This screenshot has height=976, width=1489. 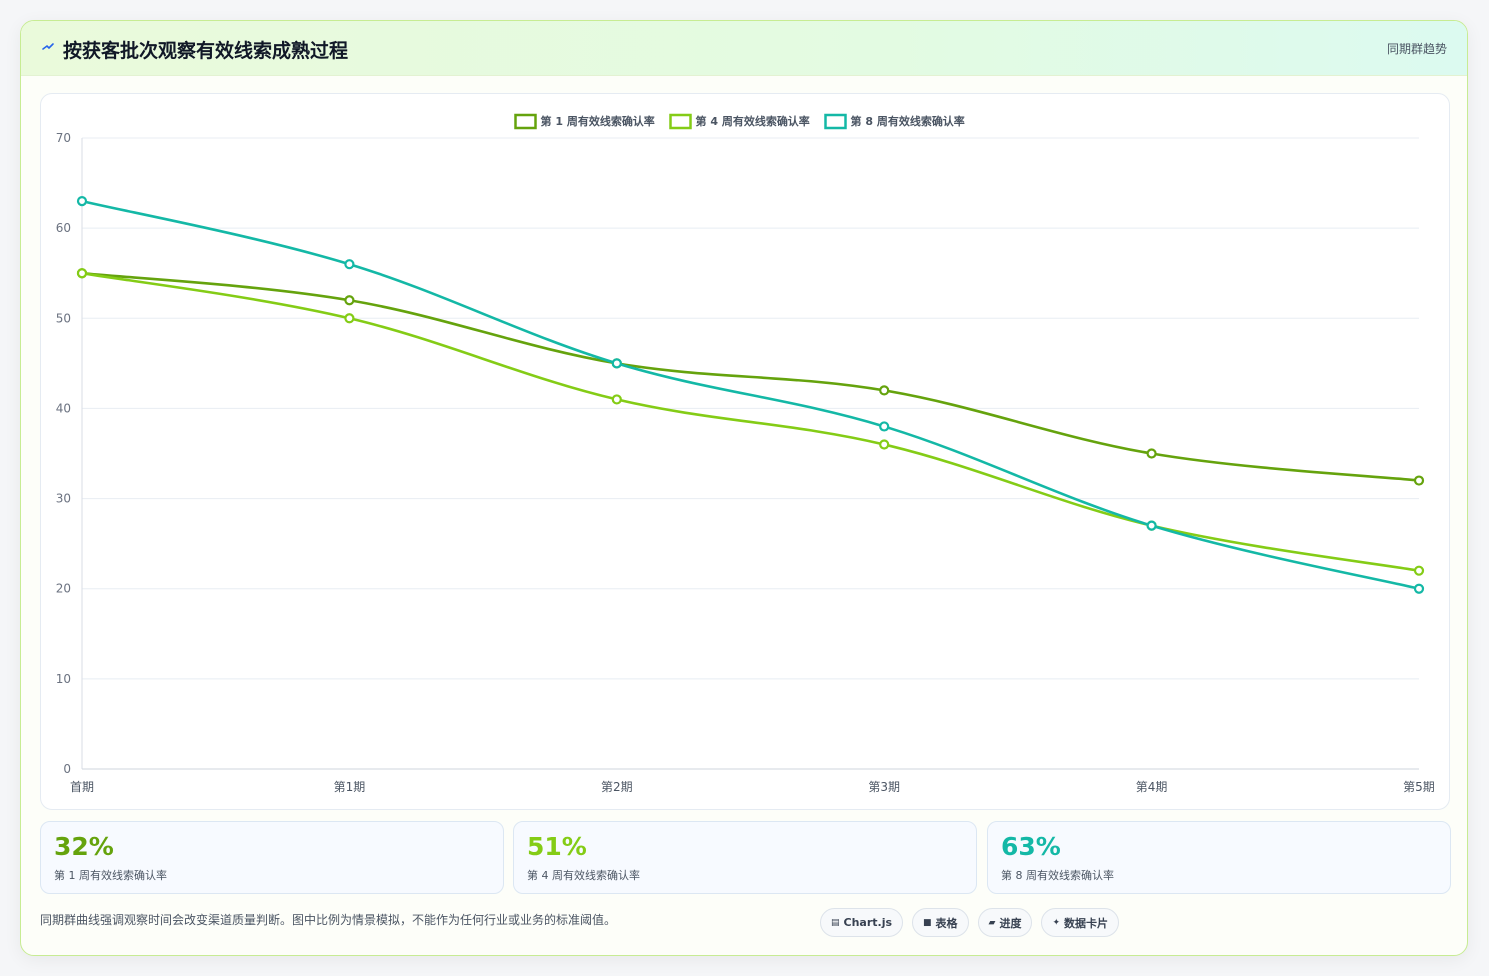 I want to click on chip-table: ■ 表格, so click(x=940, y=922).